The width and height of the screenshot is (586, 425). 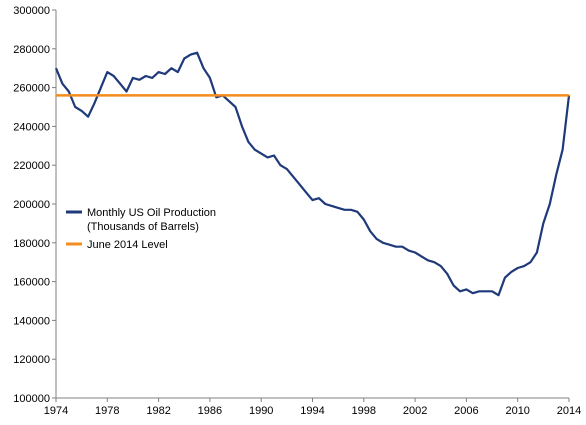 What do you see at coordinates (261, 411) in the screenshot?
I see `x-tick-label: 1990` at bounding box center [261, 411].